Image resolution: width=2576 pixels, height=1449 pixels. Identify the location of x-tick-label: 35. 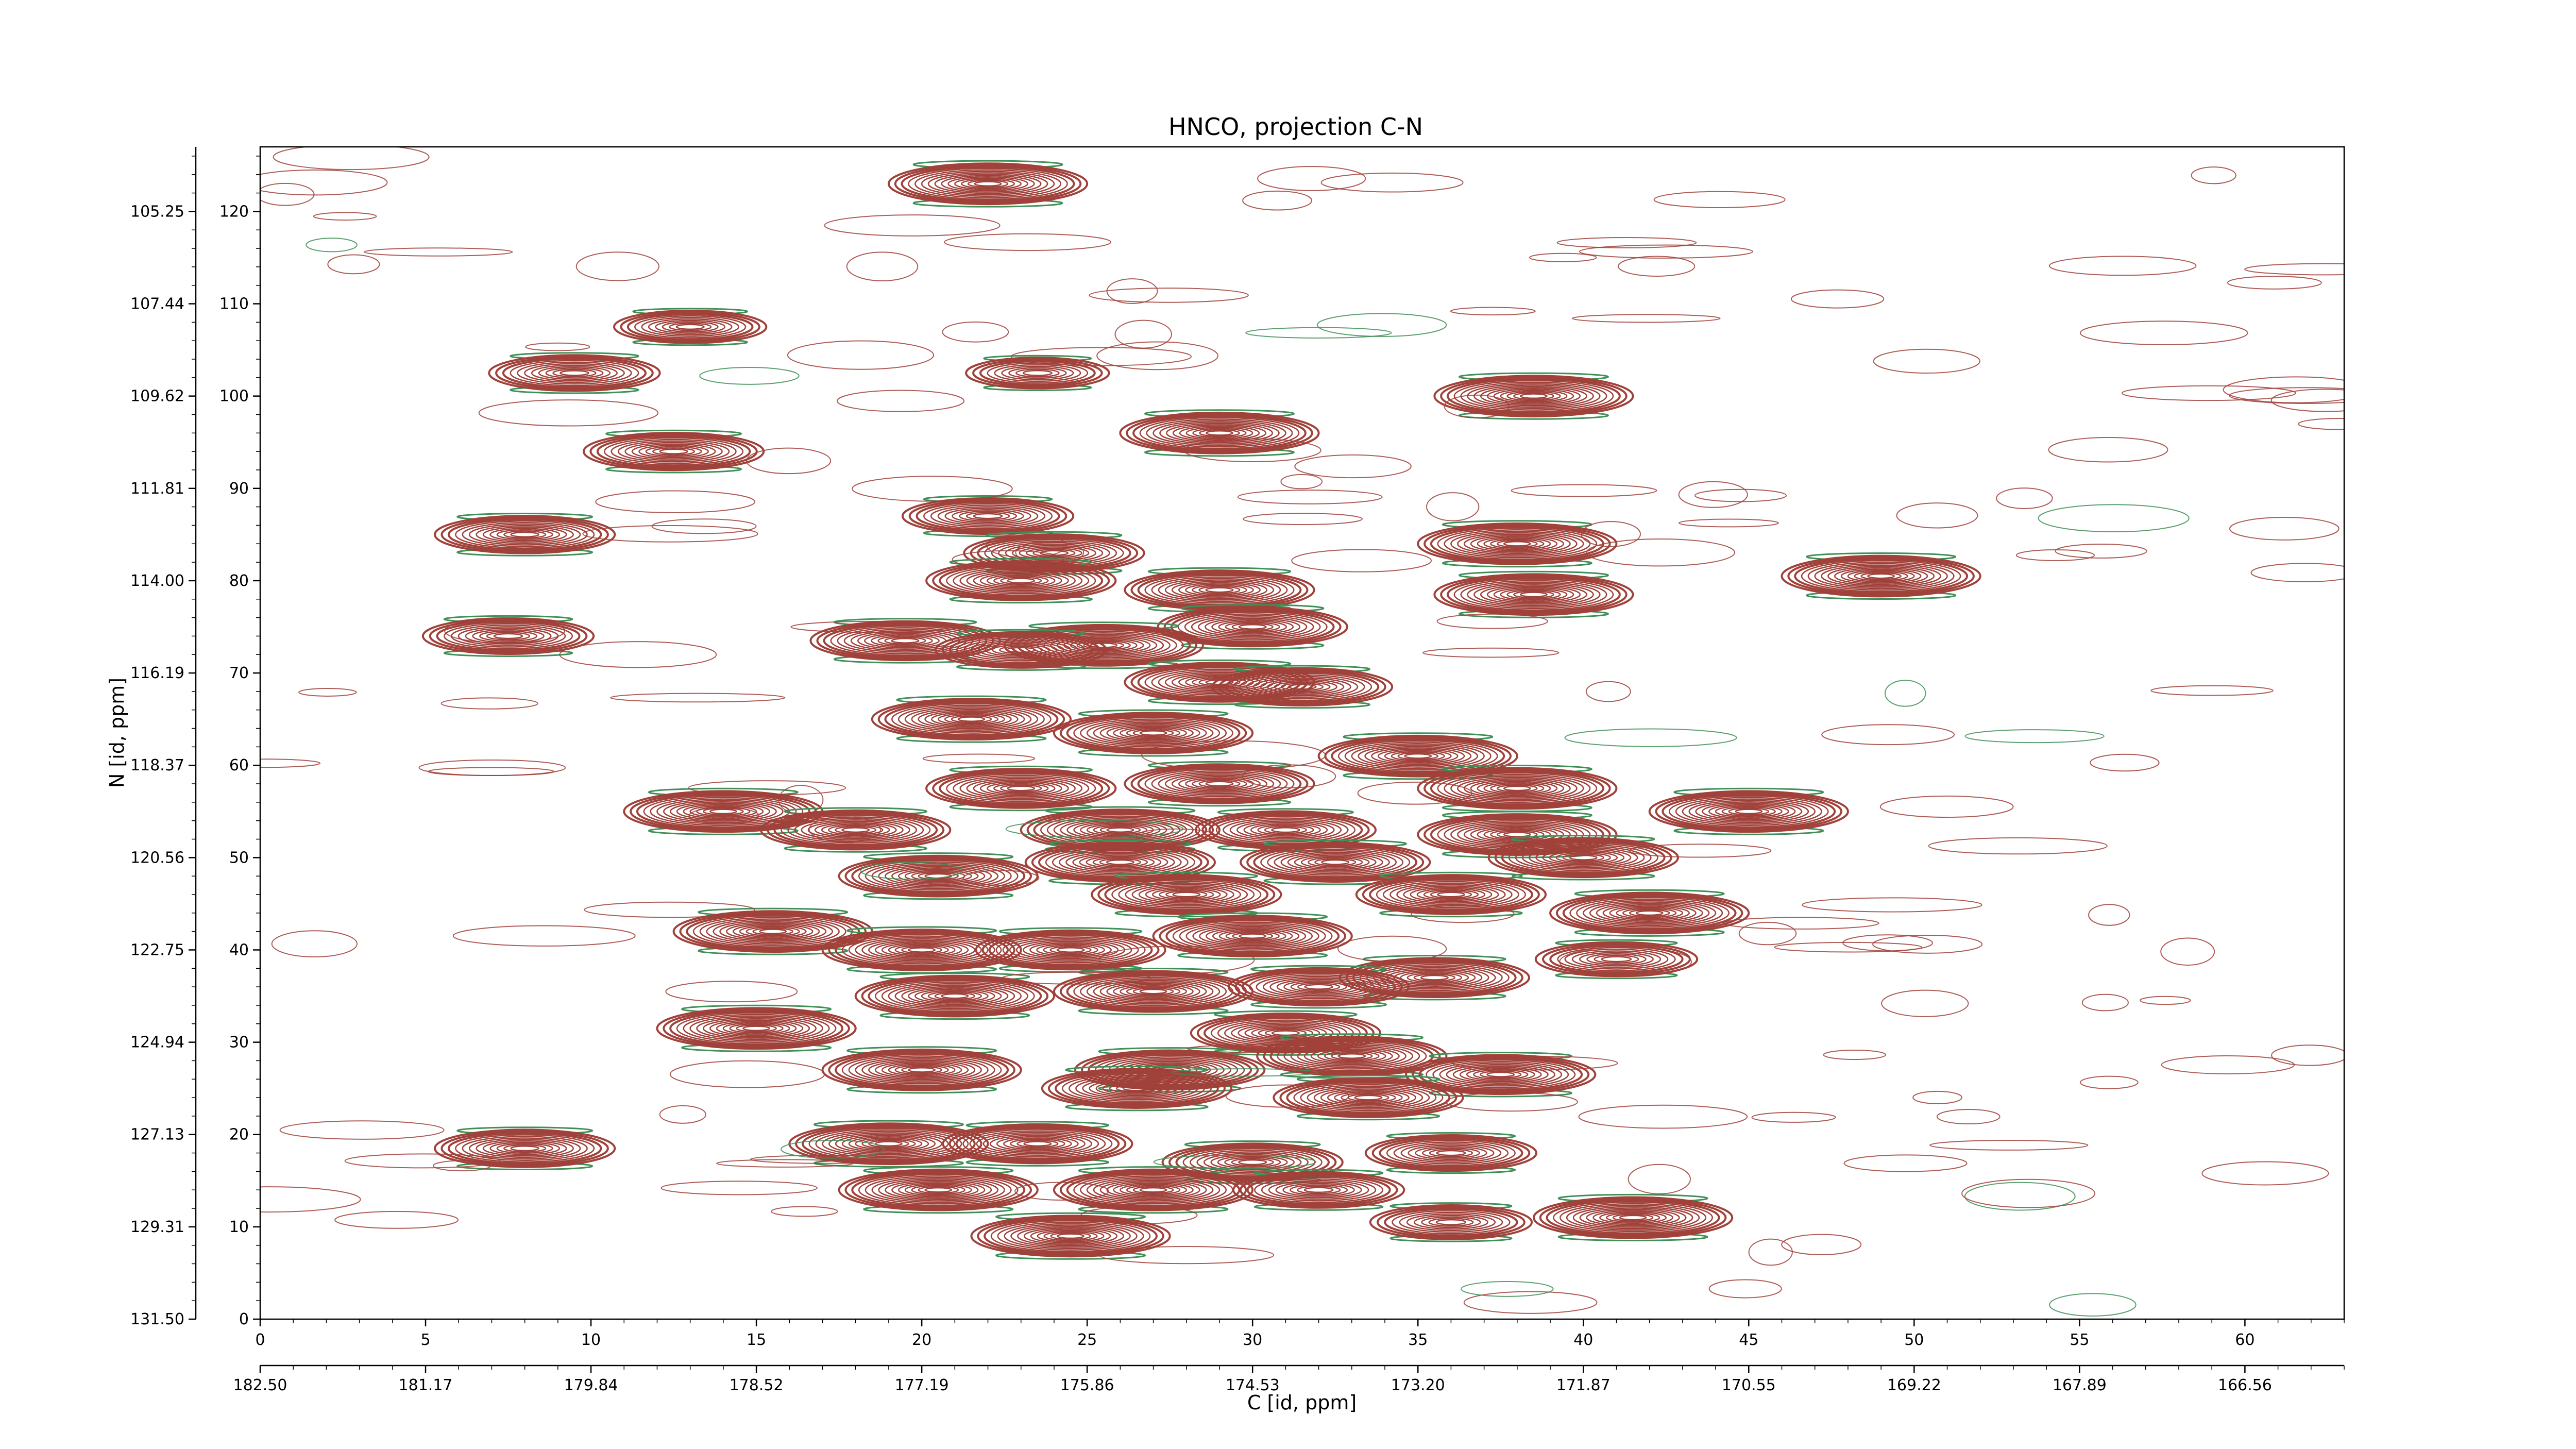
(1418, 1340).